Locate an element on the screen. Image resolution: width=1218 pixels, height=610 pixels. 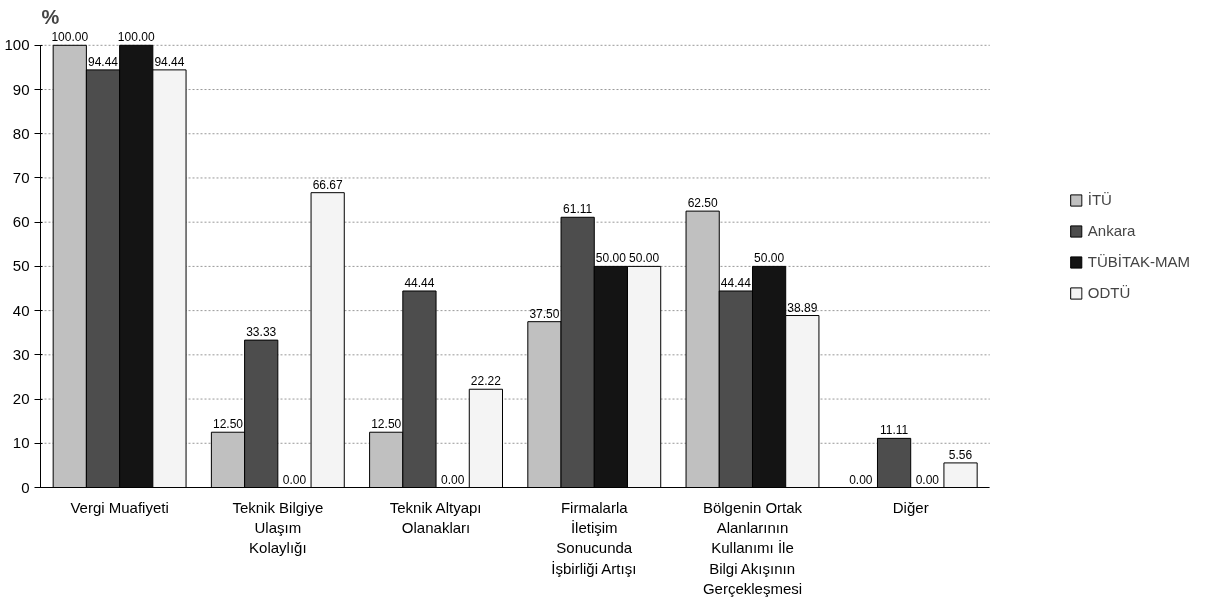
data-label: 37.50 is located at coordinates (544, 313).